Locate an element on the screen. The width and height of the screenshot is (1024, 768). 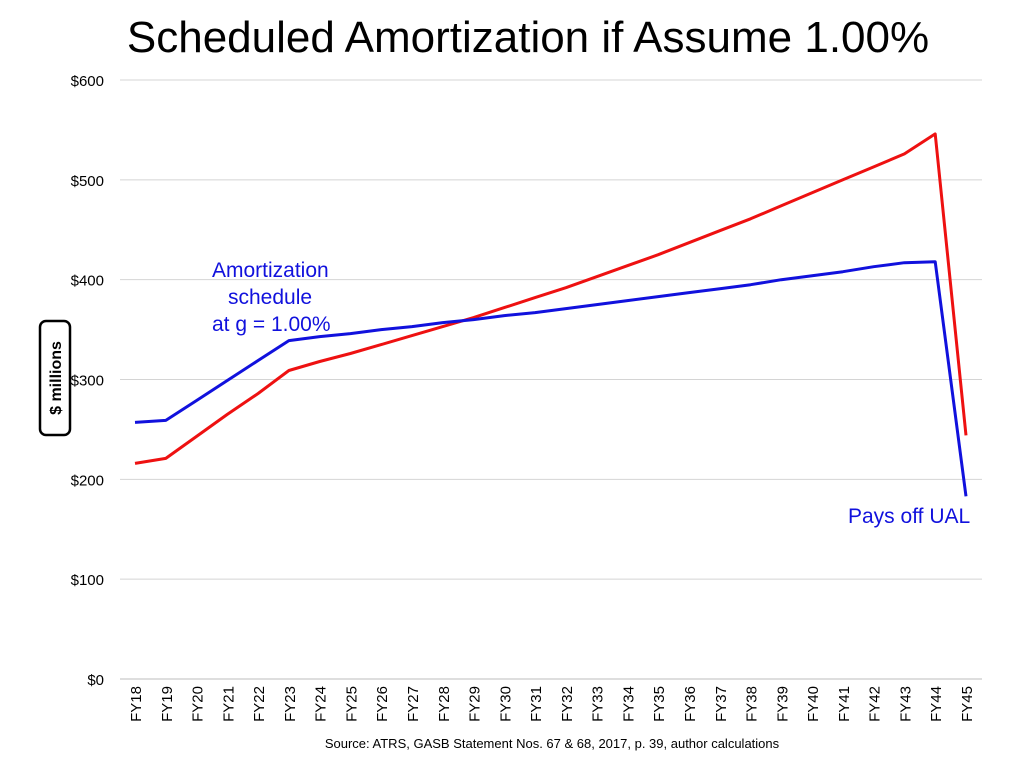
annotation-line: at g = 1.00% is located at coordinates (271, 324).